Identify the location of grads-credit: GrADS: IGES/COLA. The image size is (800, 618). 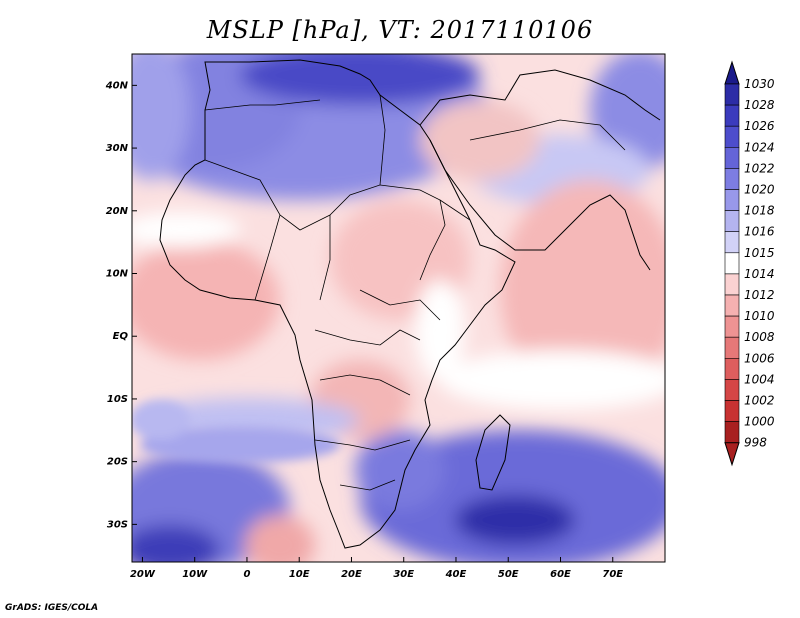
(52, 608).